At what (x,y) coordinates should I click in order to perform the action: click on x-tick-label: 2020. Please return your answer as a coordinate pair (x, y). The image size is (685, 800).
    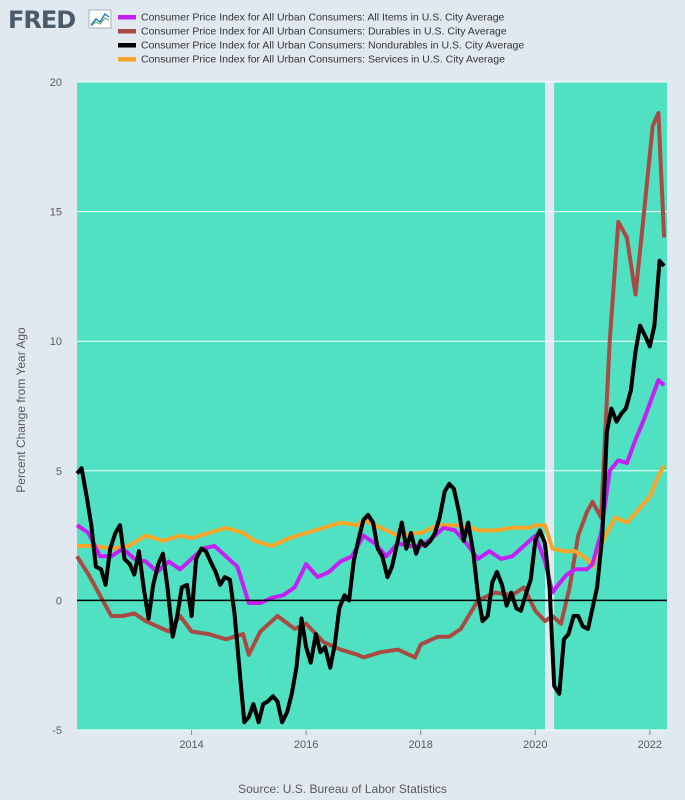
    Looking at the image, I should click on (535, 745).